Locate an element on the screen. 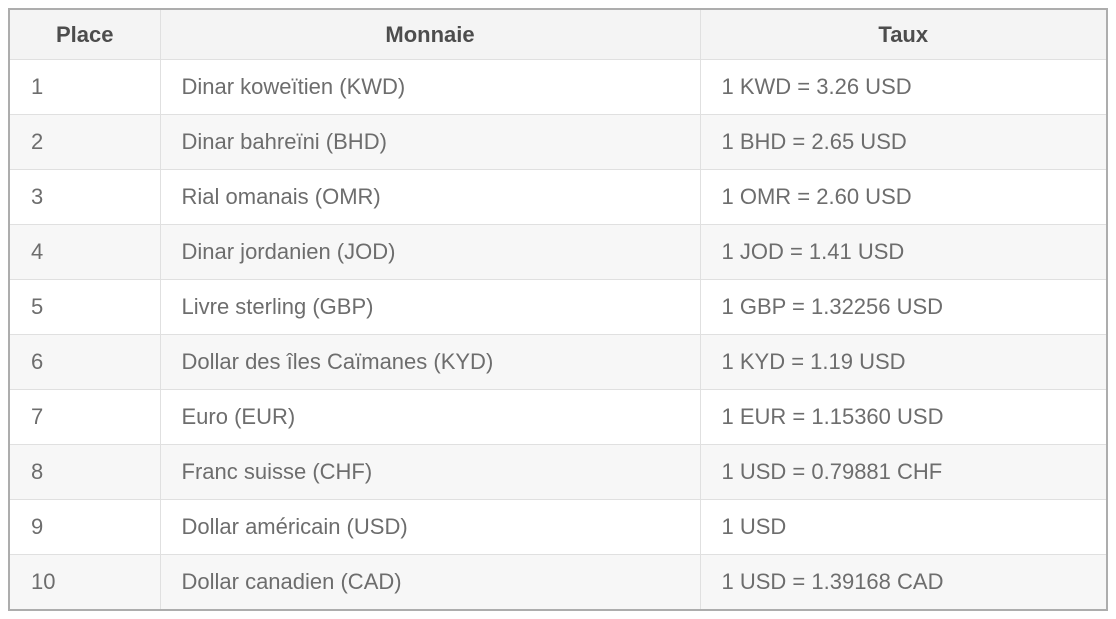  table-row: 1 Dinar koweïtien (KWD) 1 KWD = 3.26 USD is located at coordinates (558, 87).